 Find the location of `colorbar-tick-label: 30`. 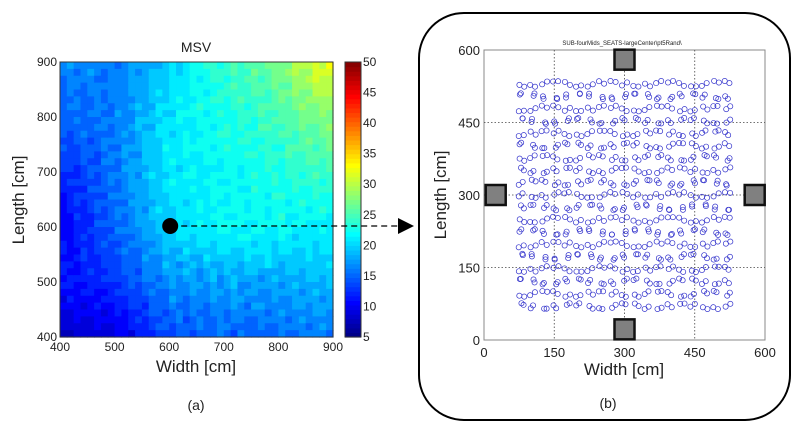

colorbar-tick-label: 30 is located at coordinates (370, 184).